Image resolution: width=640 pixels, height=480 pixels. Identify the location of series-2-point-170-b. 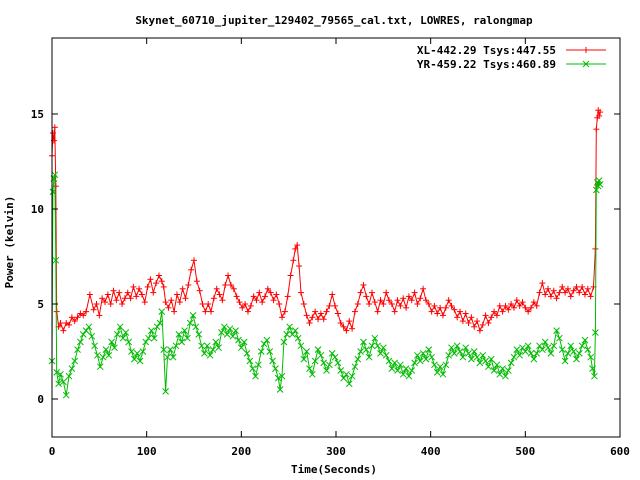
(517, 349).